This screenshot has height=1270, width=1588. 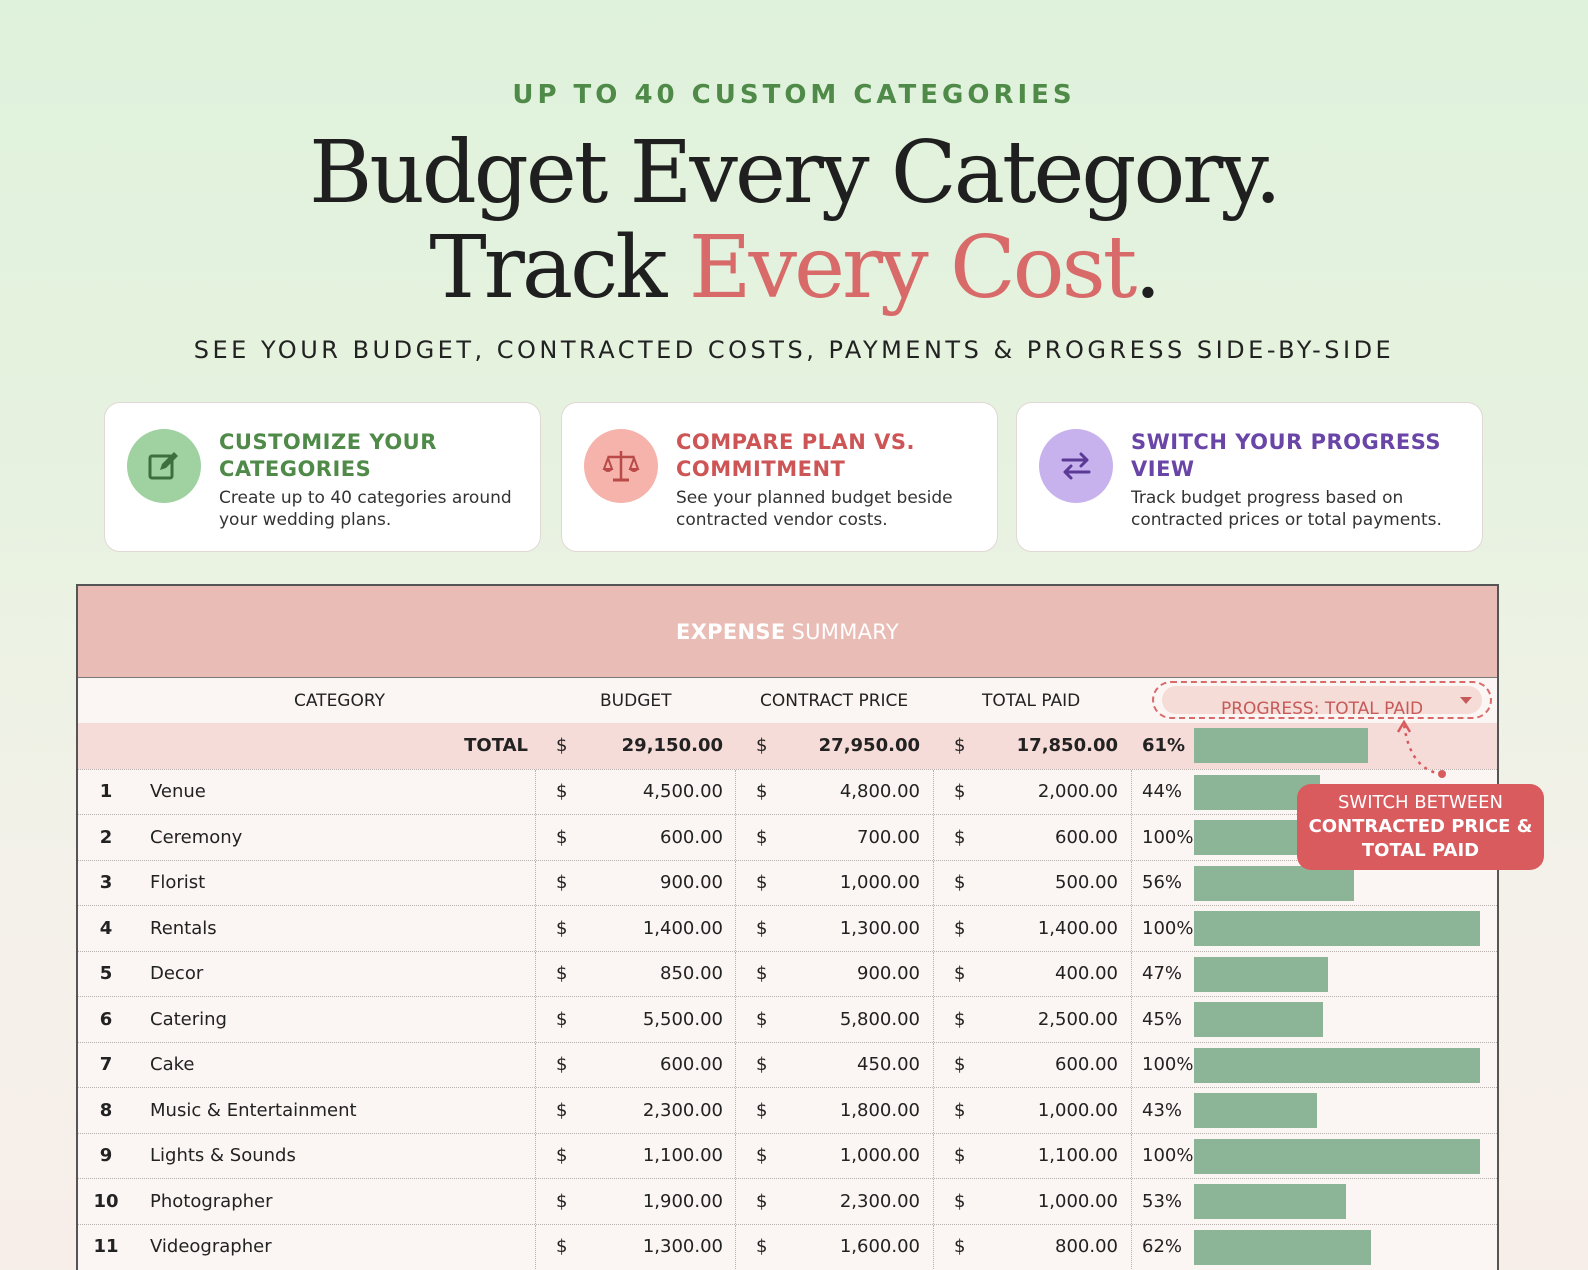 What do you see at coordinates (106, 1201) in the screenshot?
I see `row-number: 10` at bounding box center [106, 1201].